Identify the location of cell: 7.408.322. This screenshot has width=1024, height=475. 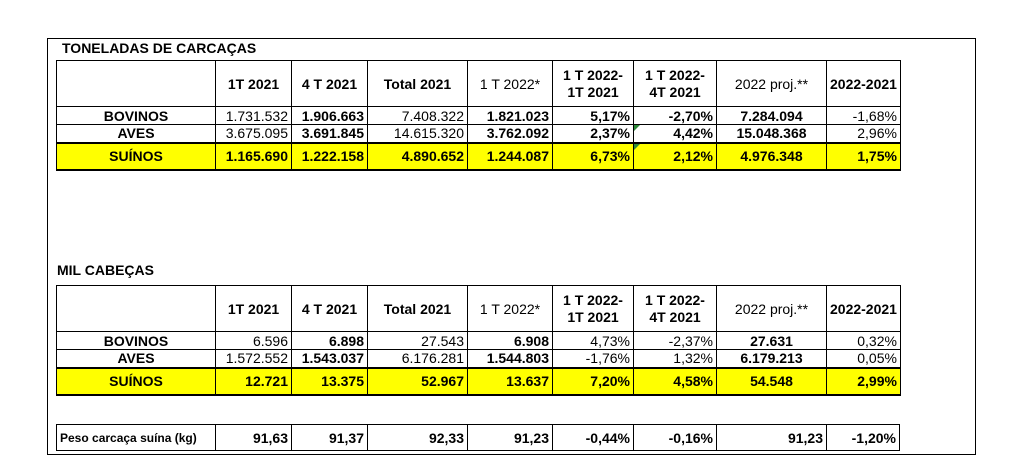
(417, 115).